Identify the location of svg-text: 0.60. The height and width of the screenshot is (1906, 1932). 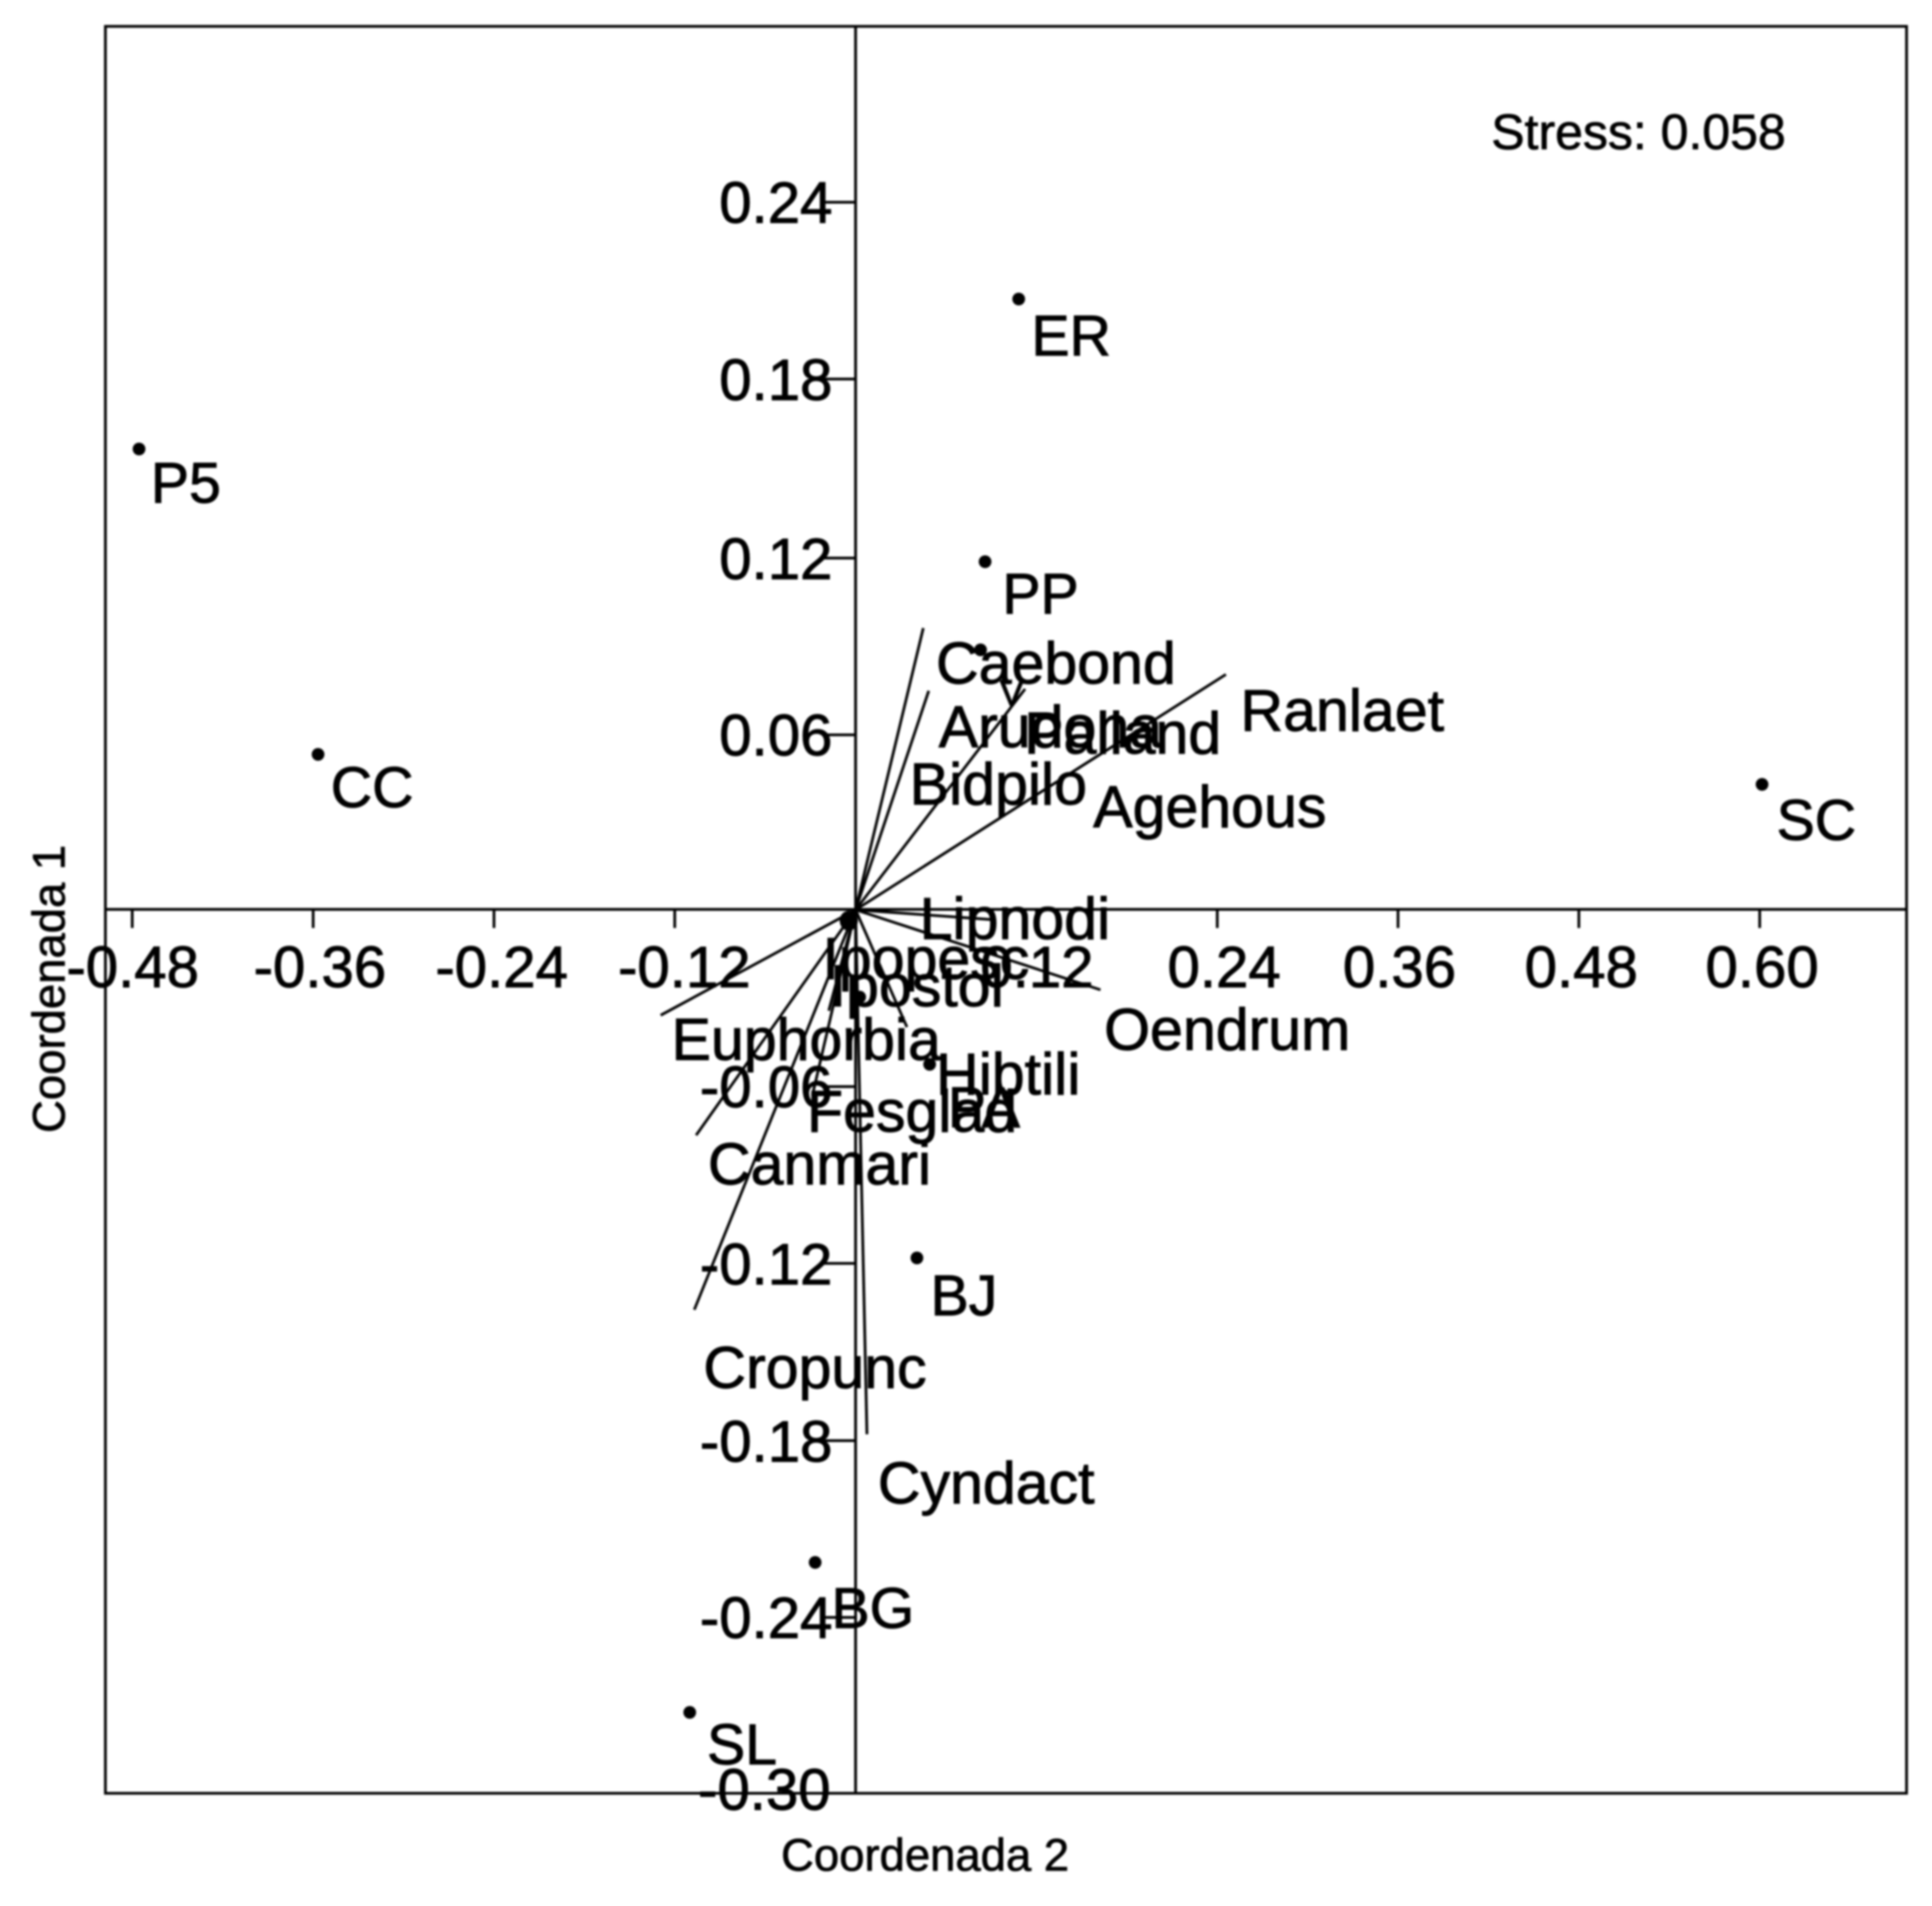
(1762, 967).